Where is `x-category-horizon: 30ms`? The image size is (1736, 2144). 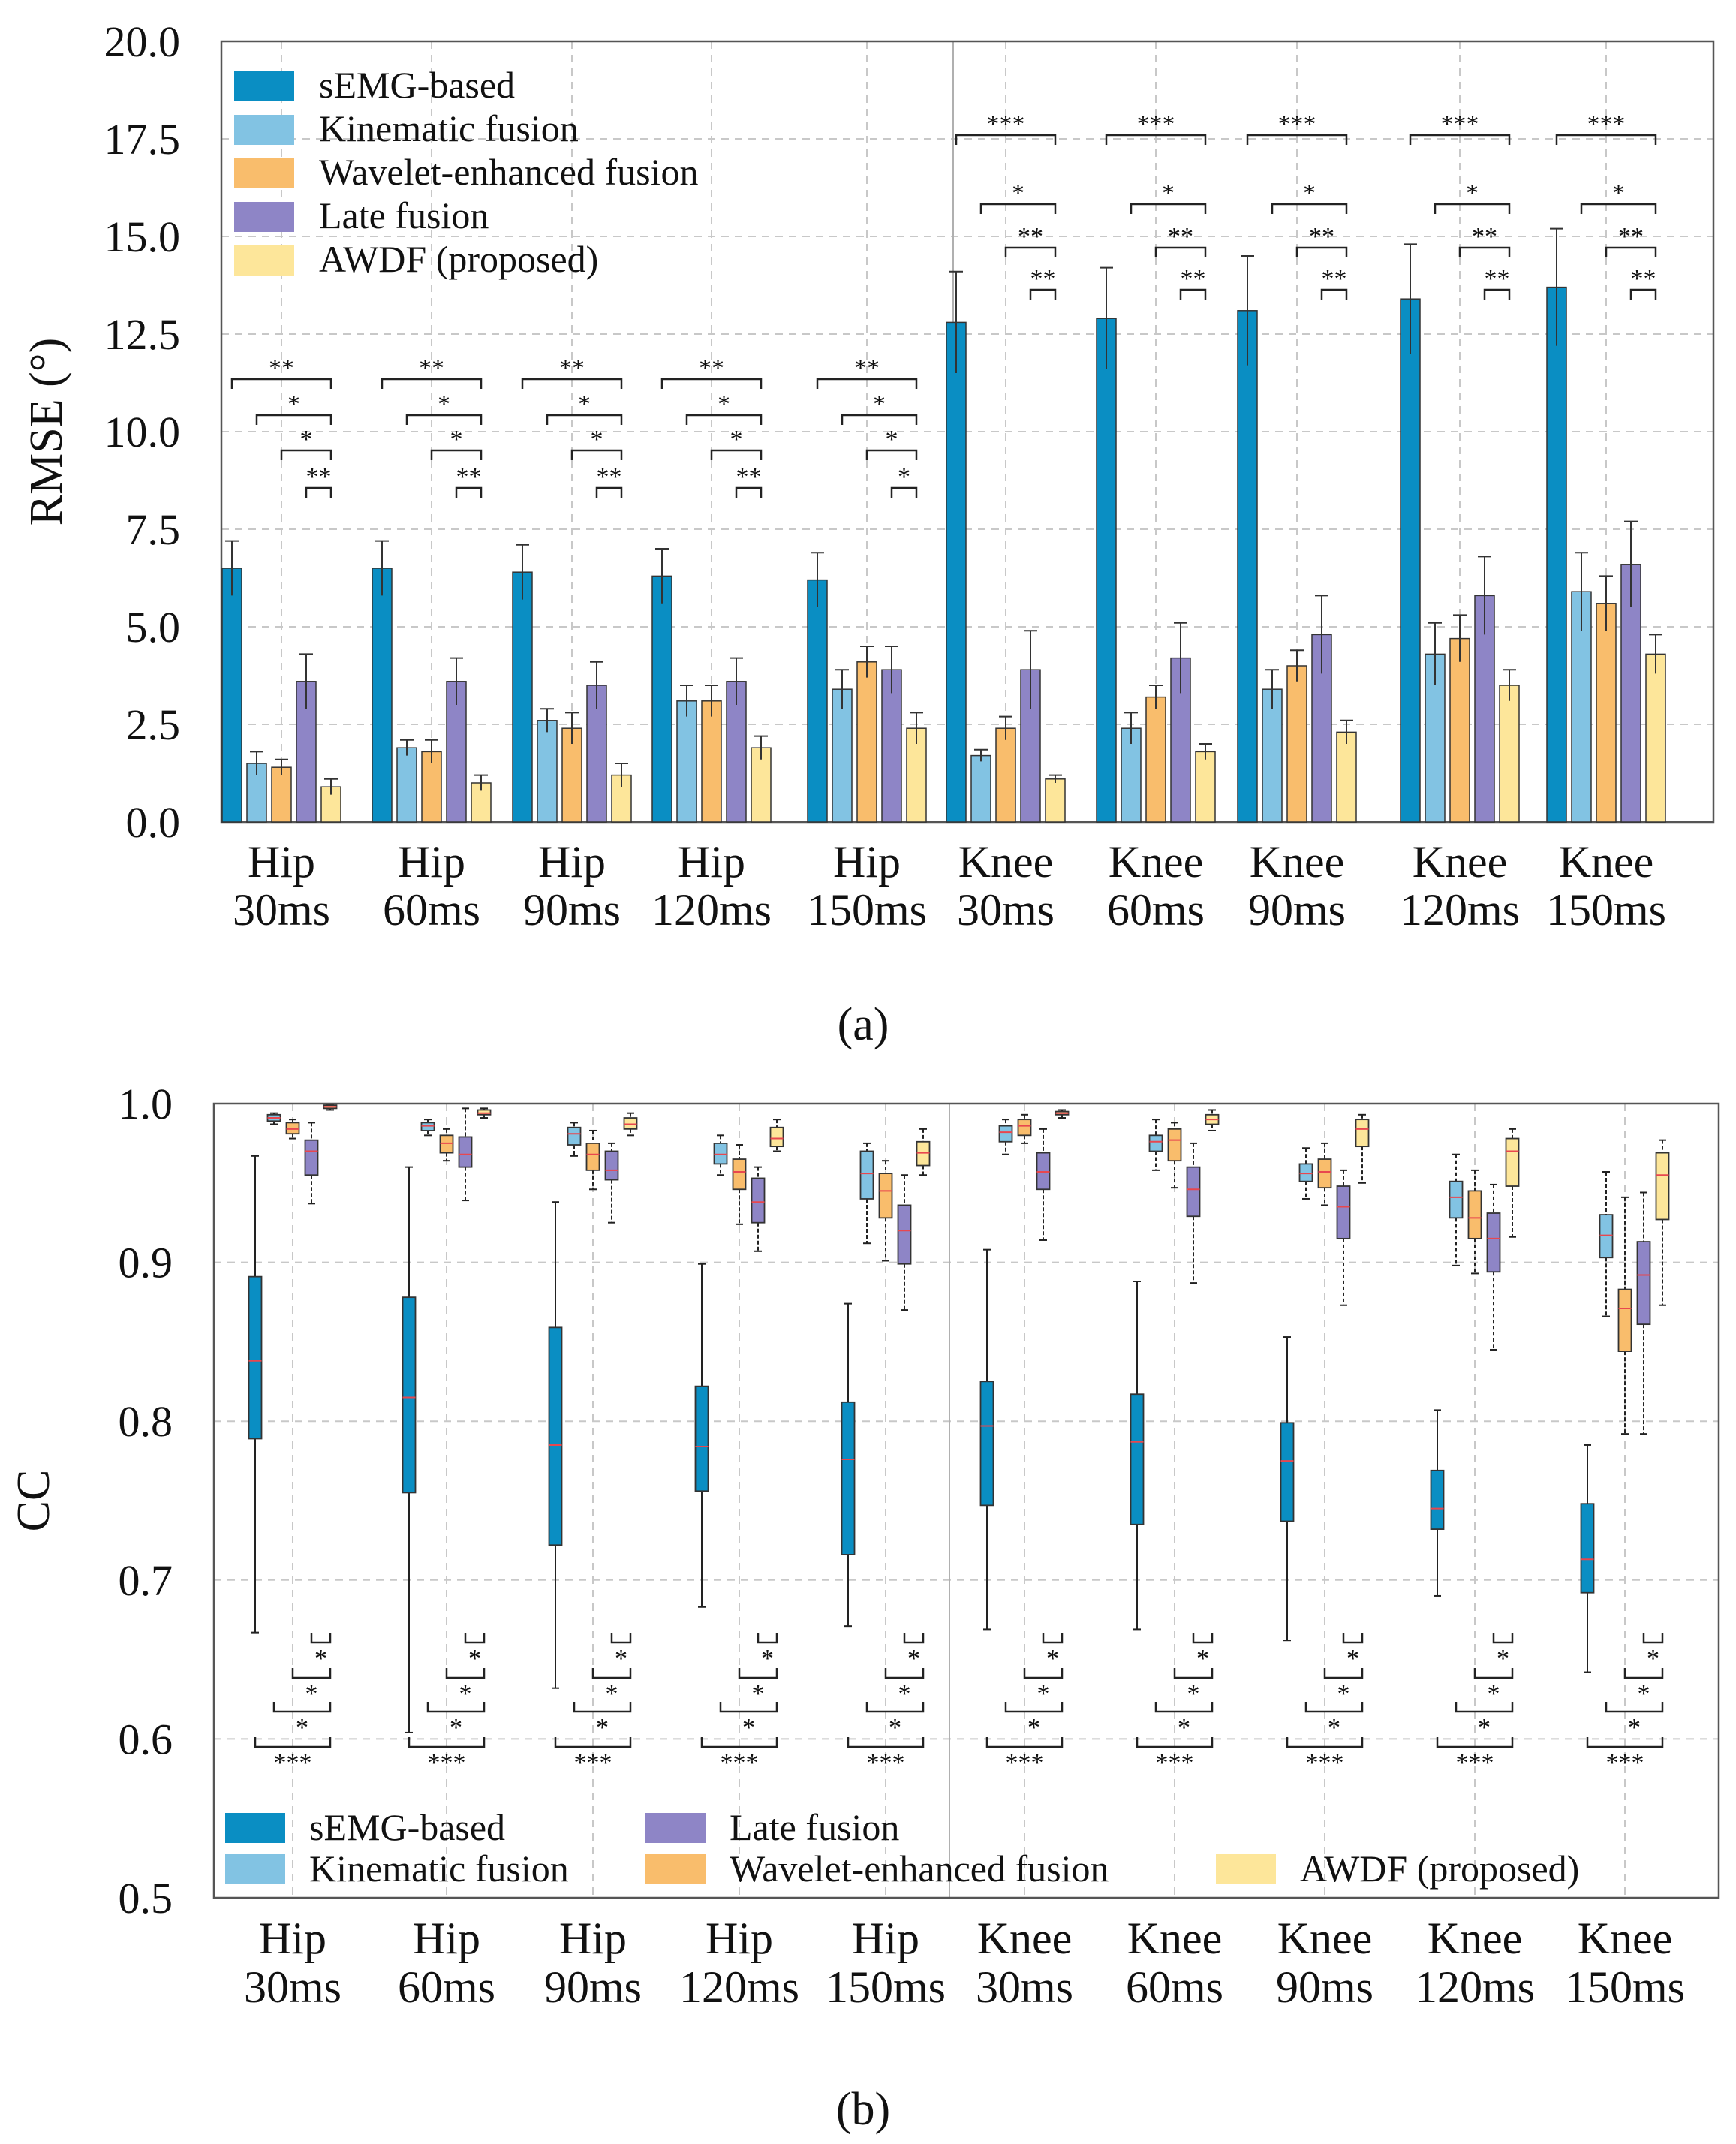 x-category-horizon: 30ms is located at coordinates (1006, 910).